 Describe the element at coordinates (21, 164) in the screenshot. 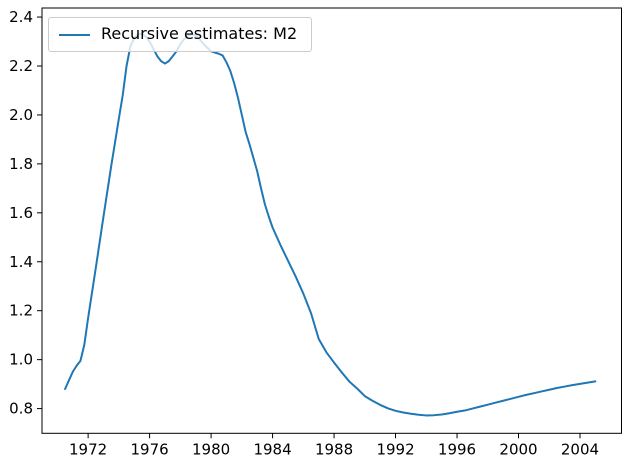

I see `y-tick-label: 1.8` at that location.